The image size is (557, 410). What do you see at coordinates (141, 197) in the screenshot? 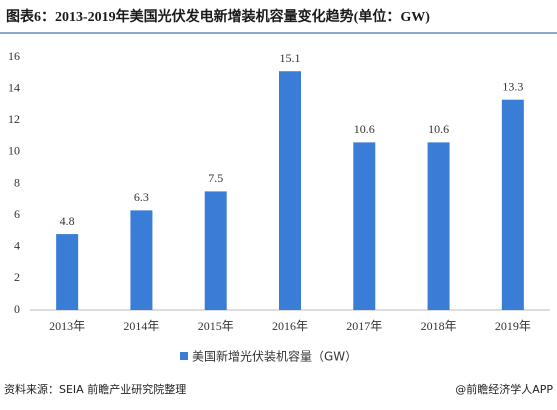
I see `value-label: 6.3` at bounding box center [141, 197].